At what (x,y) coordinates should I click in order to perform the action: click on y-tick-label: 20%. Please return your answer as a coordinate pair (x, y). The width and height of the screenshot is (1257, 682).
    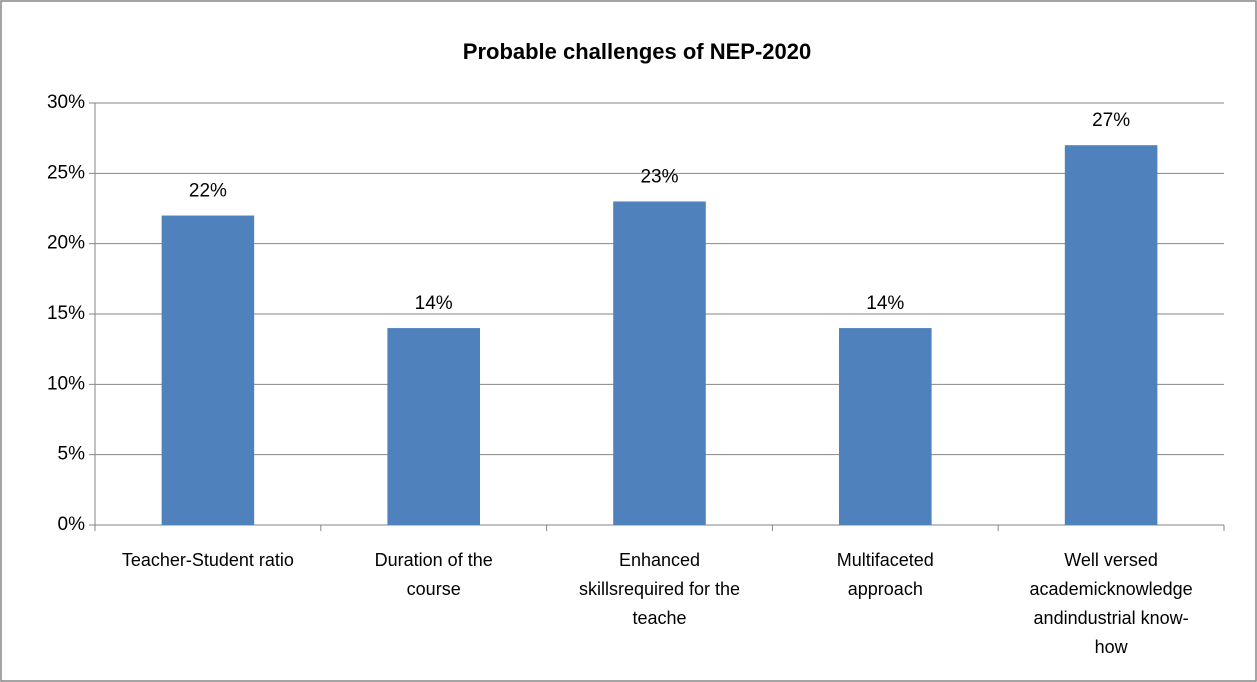
    Looking at the image, I should click on (66, 243).